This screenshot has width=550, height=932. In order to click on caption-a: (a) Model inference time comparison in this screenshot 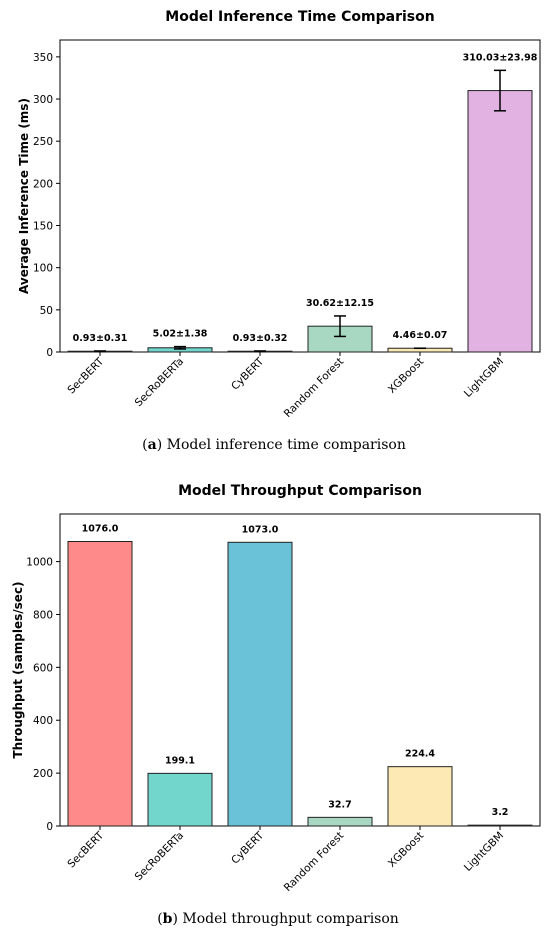, I will do `click(274, 445)`.